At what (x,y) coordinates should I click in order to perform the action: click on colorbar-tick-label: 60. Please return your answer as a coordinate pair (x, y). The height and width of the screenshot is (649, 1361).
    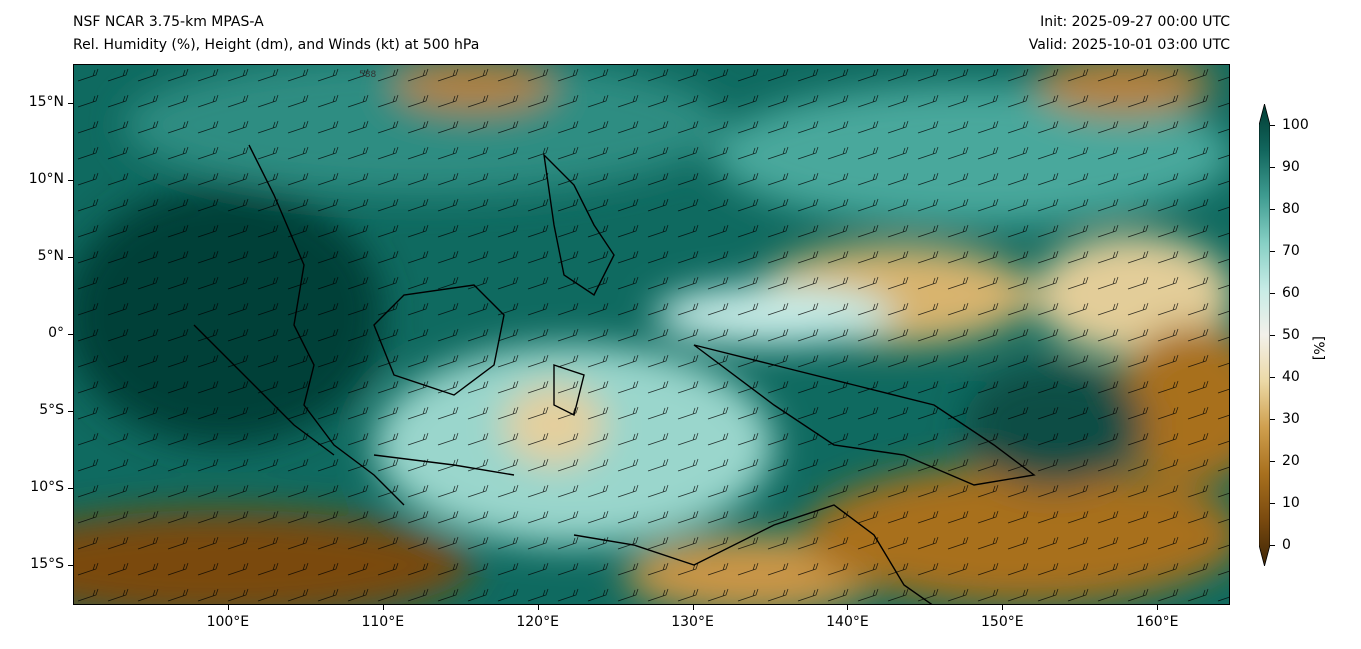
    Looking at the image, I should click on (1291, 293).